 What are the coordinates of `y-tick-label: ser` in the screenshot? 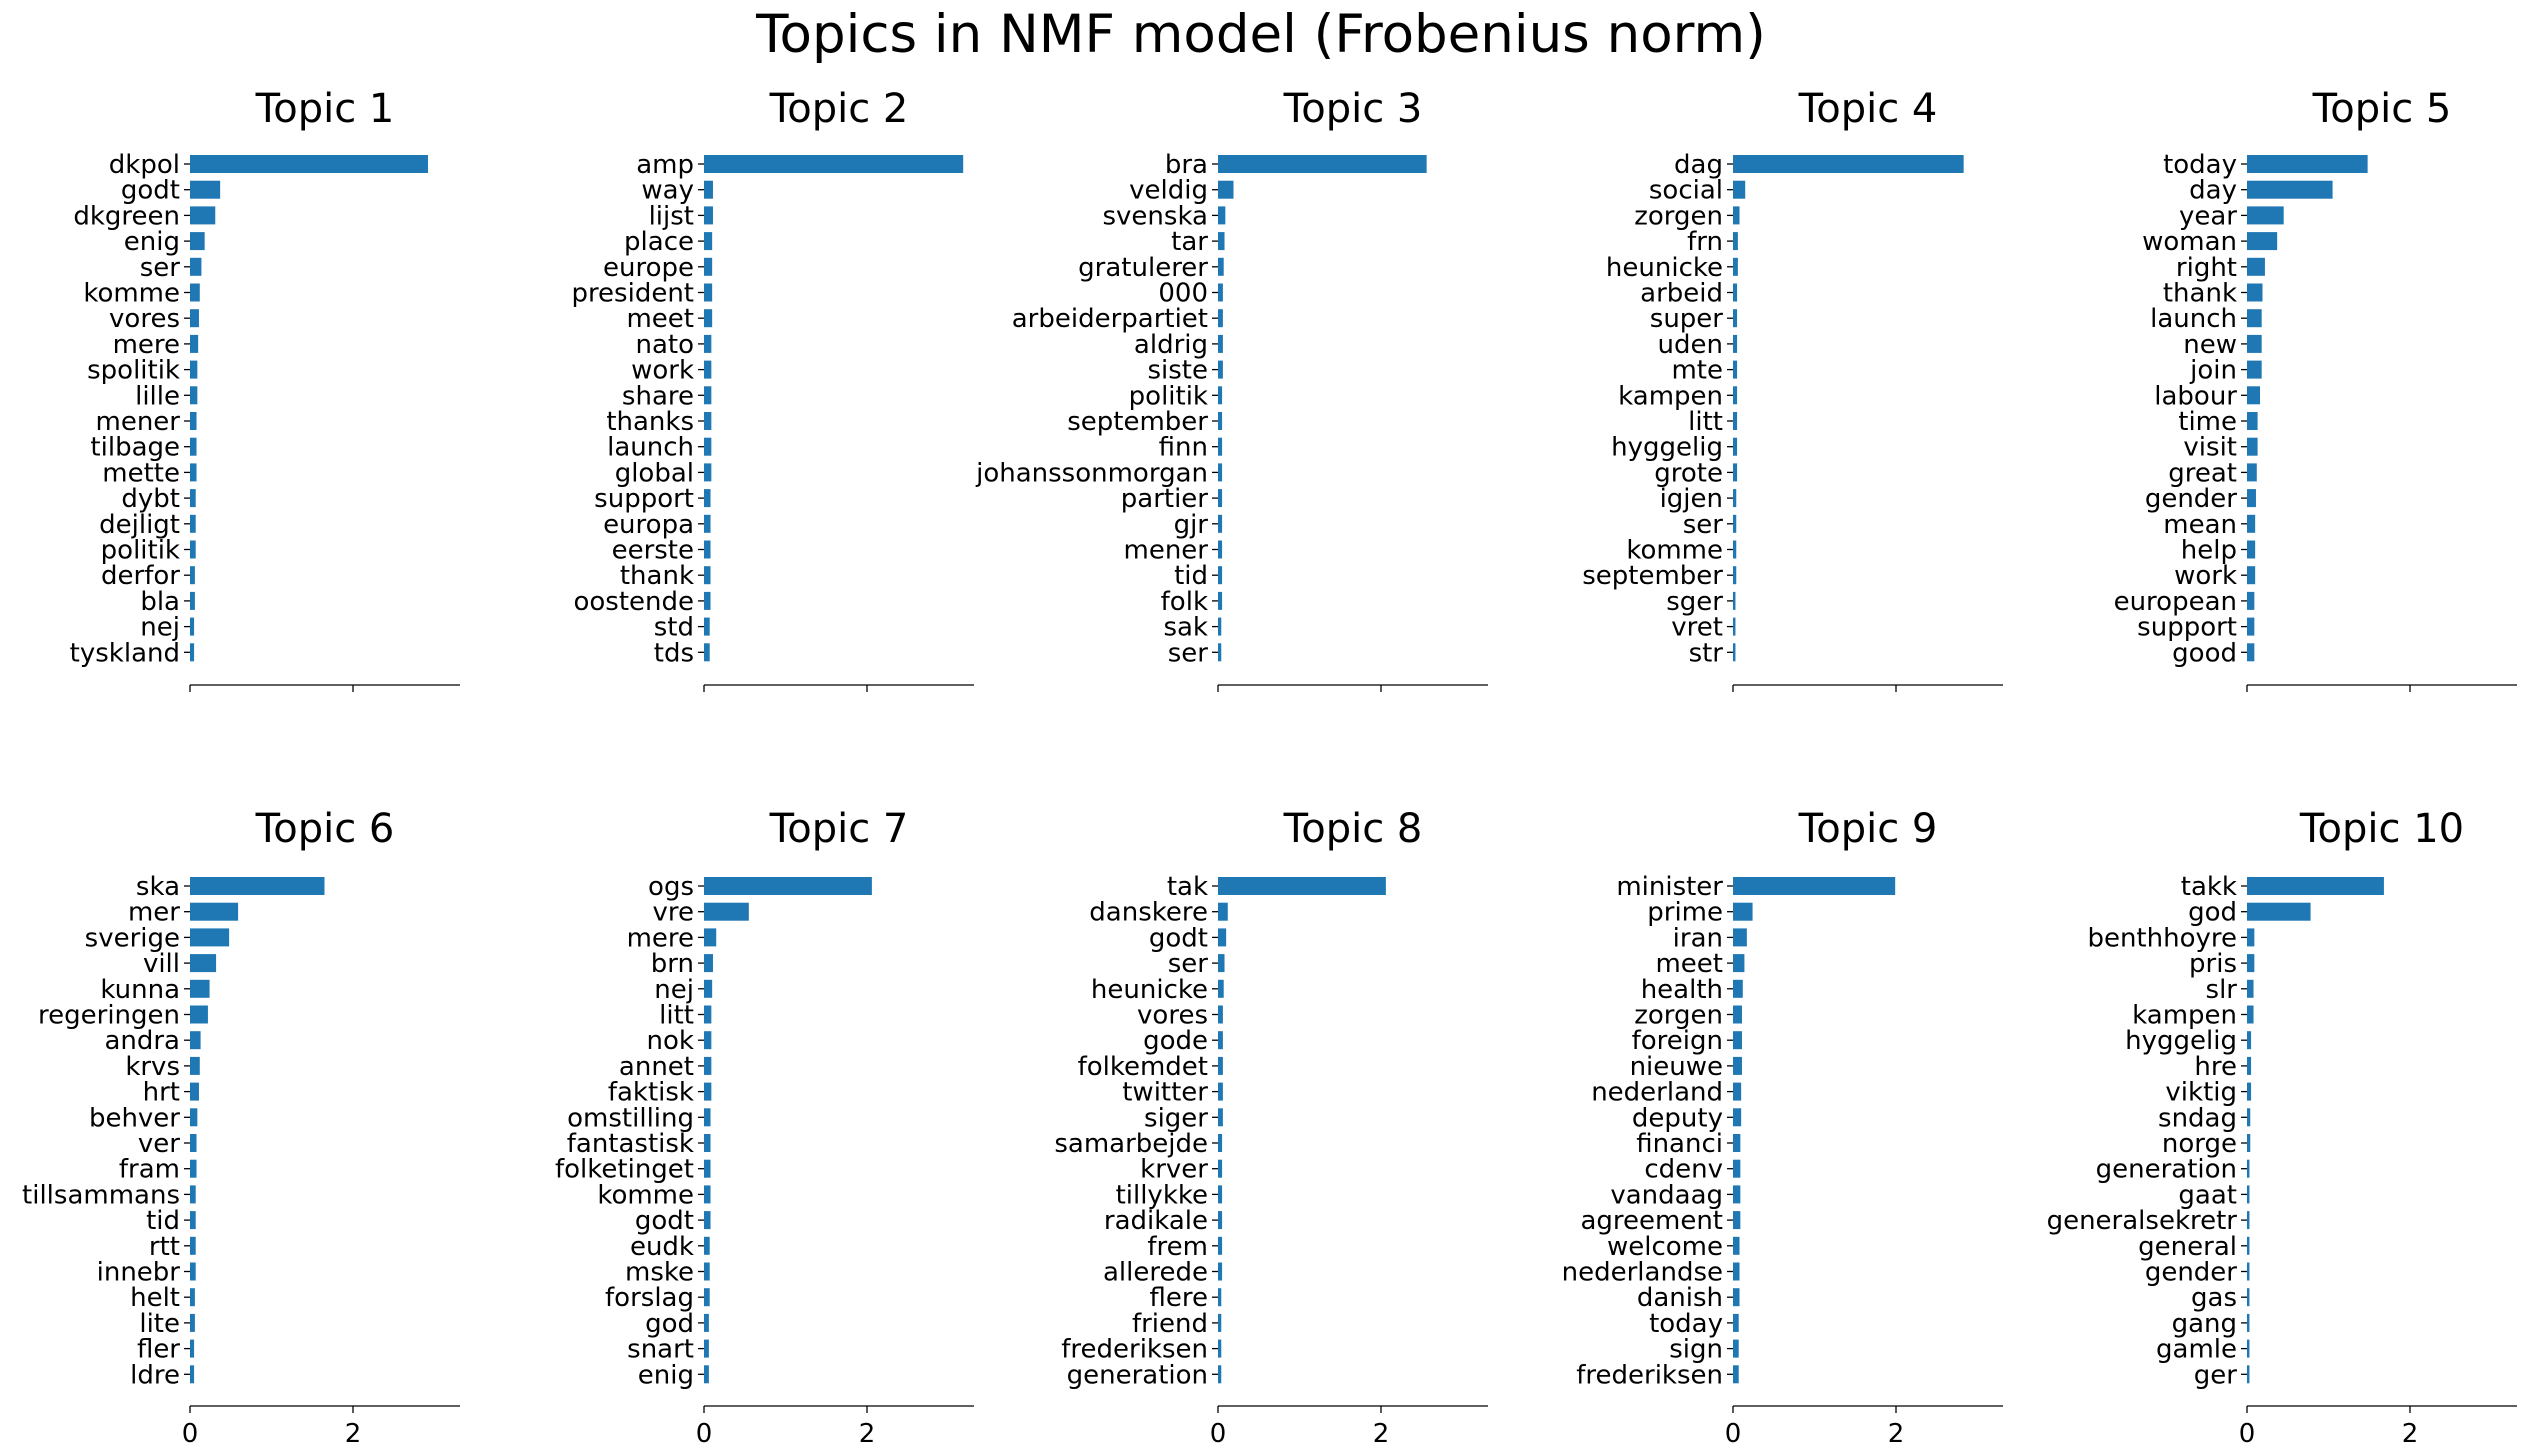 It's located at (160, 268).